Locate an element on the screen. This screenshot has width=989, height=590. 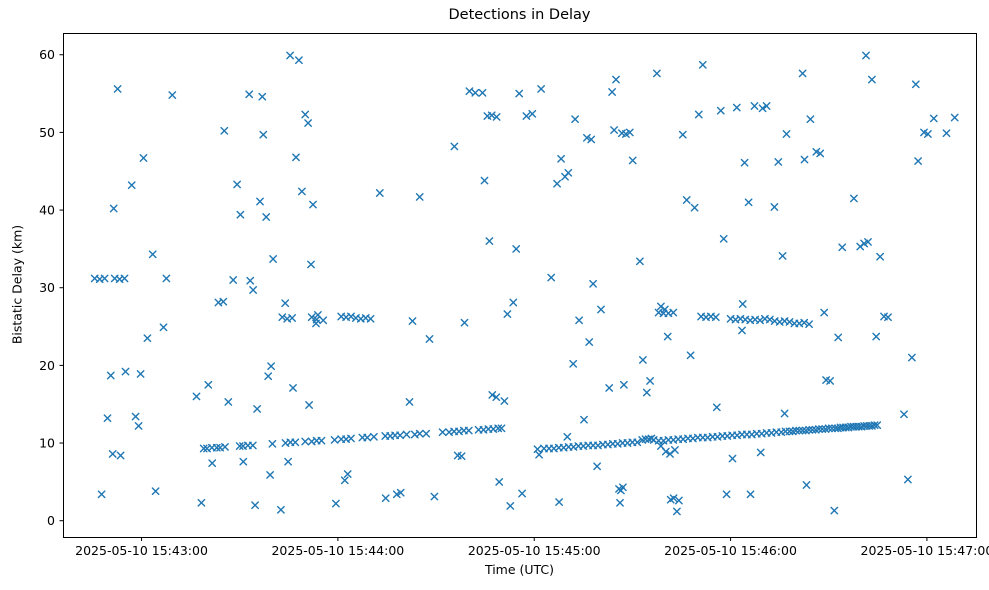
y-tick-label: 10 is located at coordinates (47, 443).